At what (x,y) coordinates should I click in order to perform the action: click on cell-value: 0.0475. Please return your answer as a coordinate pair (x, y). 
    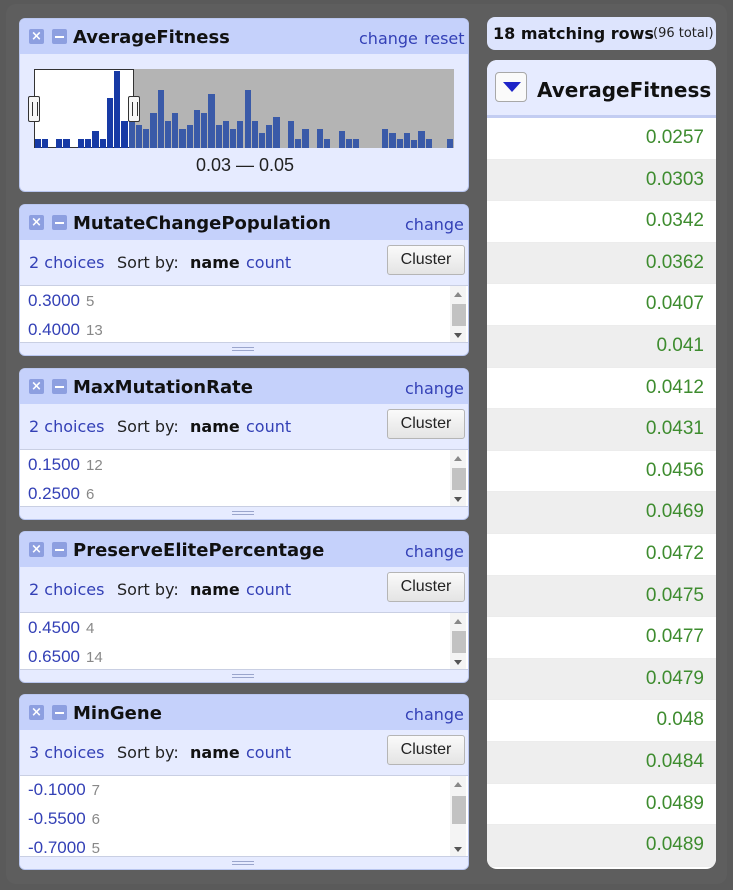
    Looking at the image, I should click on (674, 595).